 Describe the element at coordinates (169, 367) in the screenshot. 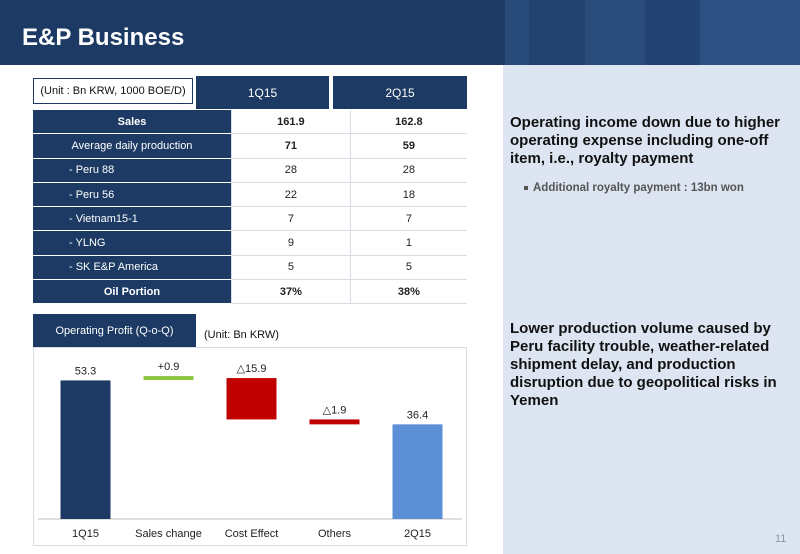

I see `data-label: +0.9` at that location.